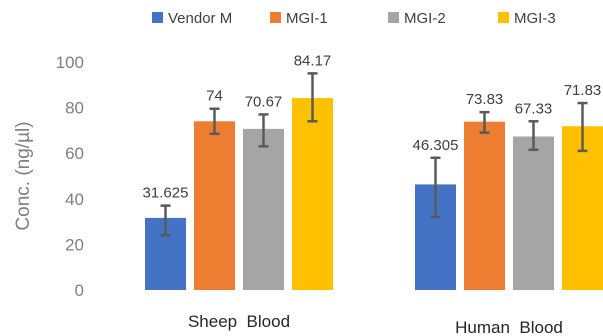  What do you see at coordinates (74, 108) in the screenshot?
I see `y-tick-label: 80` at bounding box center [74, 108].